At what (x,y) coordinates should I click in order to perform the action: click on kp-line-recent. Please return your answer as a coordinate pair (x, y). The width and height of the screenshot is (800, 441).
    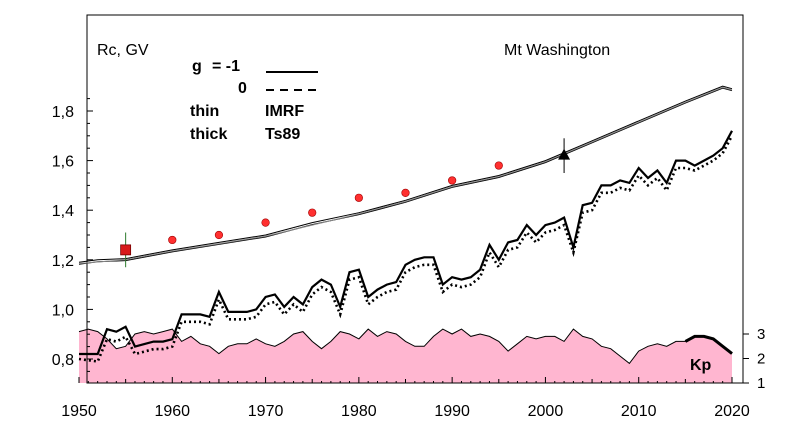
    Looking at the image, I should click on (708, 344).